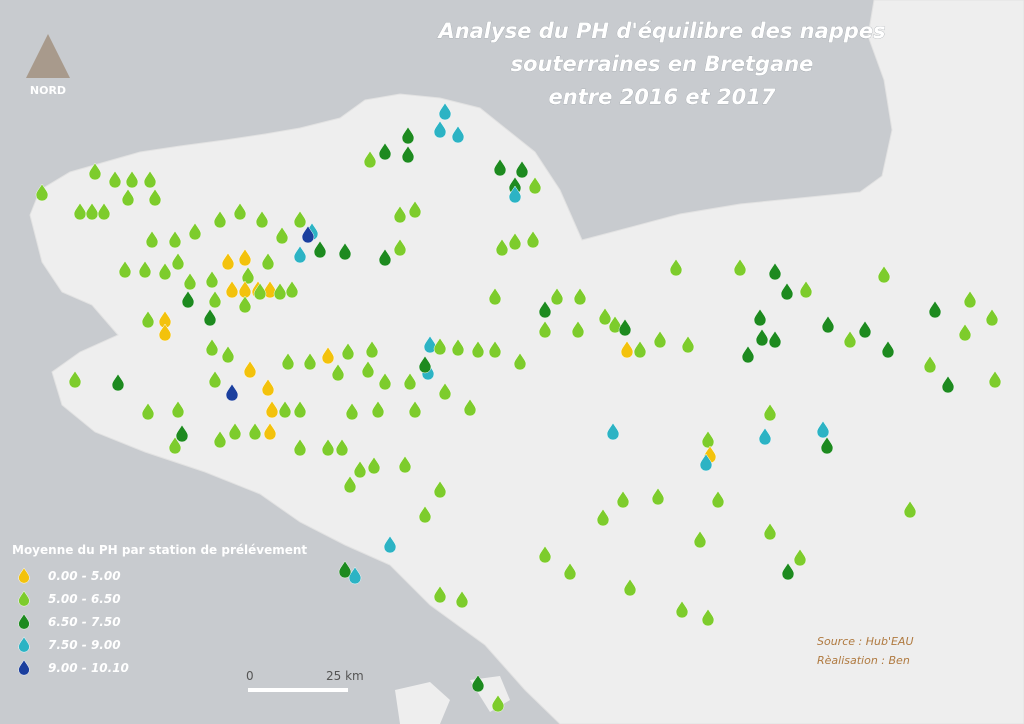 Image resolution: width=1024 pixels, height=724 pixels. What do you see at coordinates (48, 90) in the screenshot?
I see `compass-label: NORD` at bounding box center [48, 90].